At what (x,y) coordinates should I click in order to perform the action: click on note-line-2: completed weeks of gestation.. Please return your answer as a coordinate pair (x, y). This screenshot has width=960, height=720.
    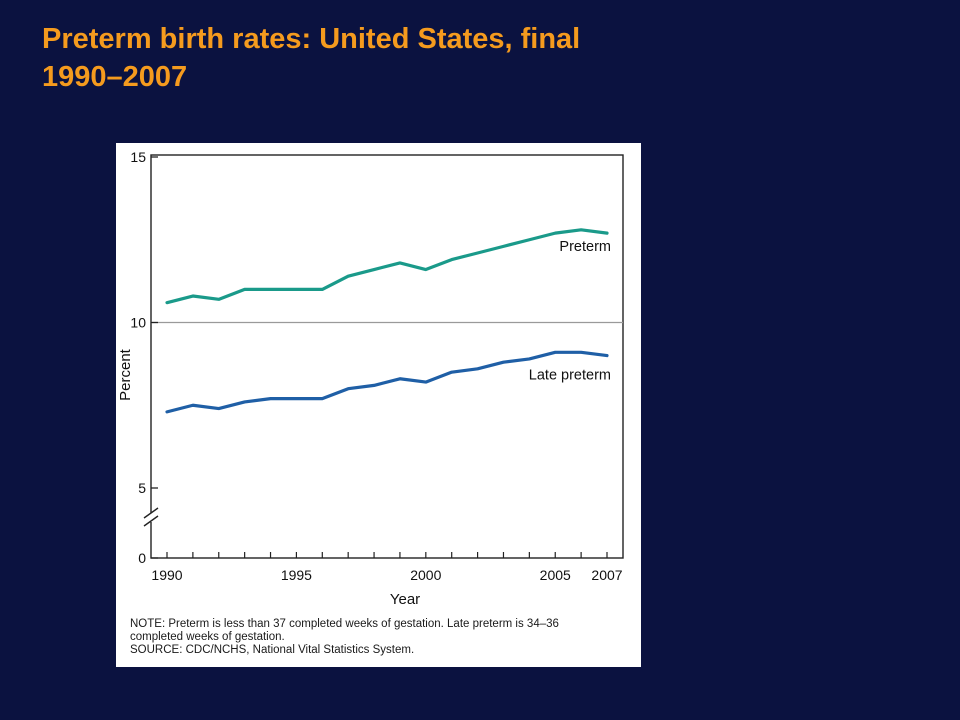
    Looking at the image, I should click on (207, 637).